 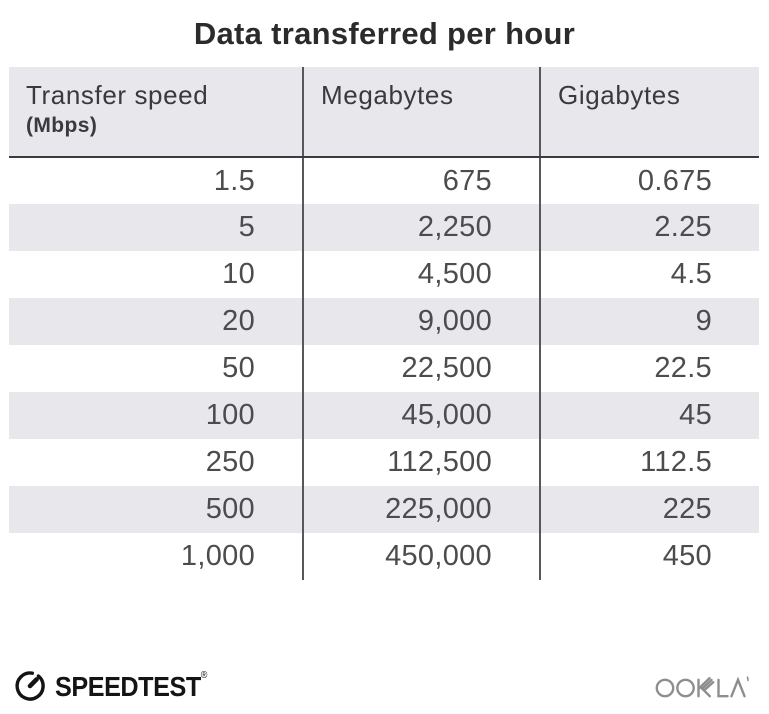 I want to click on table-cell: 250, so click(x=230, y=462).